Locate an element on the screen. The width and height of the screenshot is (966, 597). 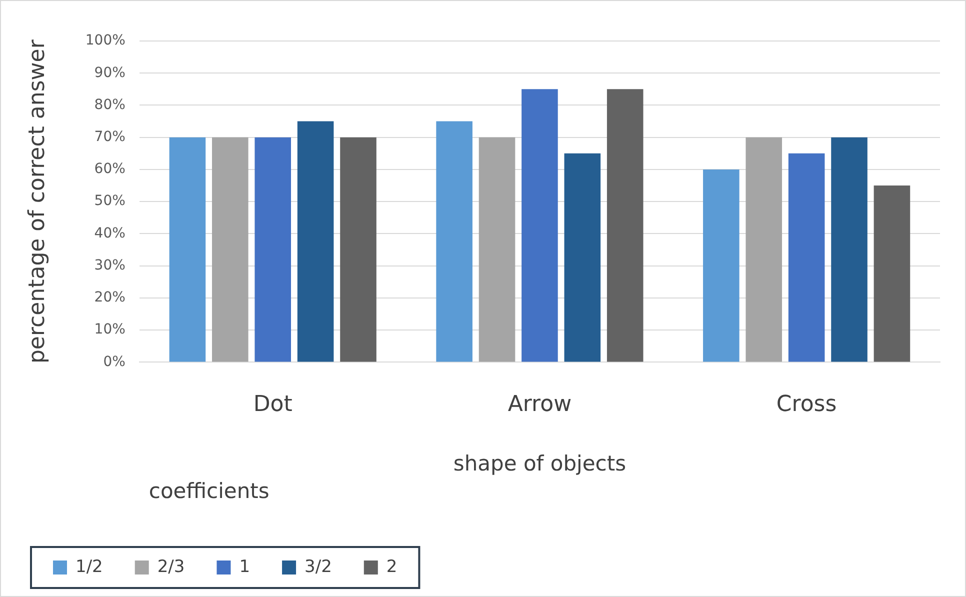
y-tick-label: 20% is located at coordinates (110, 298).